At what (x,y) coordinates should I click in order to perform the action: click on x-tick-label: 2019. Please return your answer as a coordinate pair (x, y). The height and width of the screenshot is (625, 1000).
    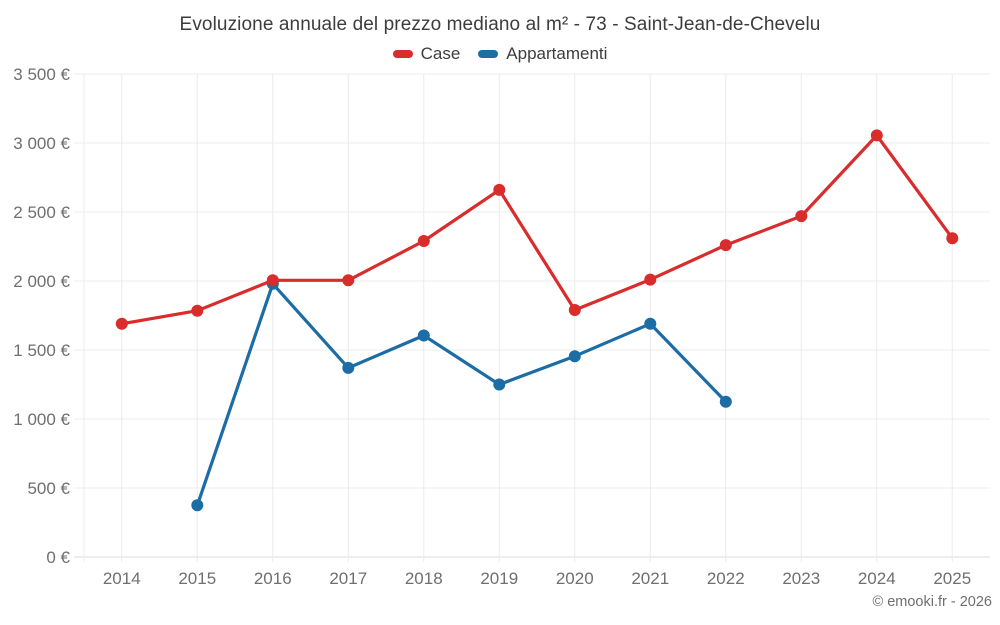
    Looking at the image, I should click on (499, 578).